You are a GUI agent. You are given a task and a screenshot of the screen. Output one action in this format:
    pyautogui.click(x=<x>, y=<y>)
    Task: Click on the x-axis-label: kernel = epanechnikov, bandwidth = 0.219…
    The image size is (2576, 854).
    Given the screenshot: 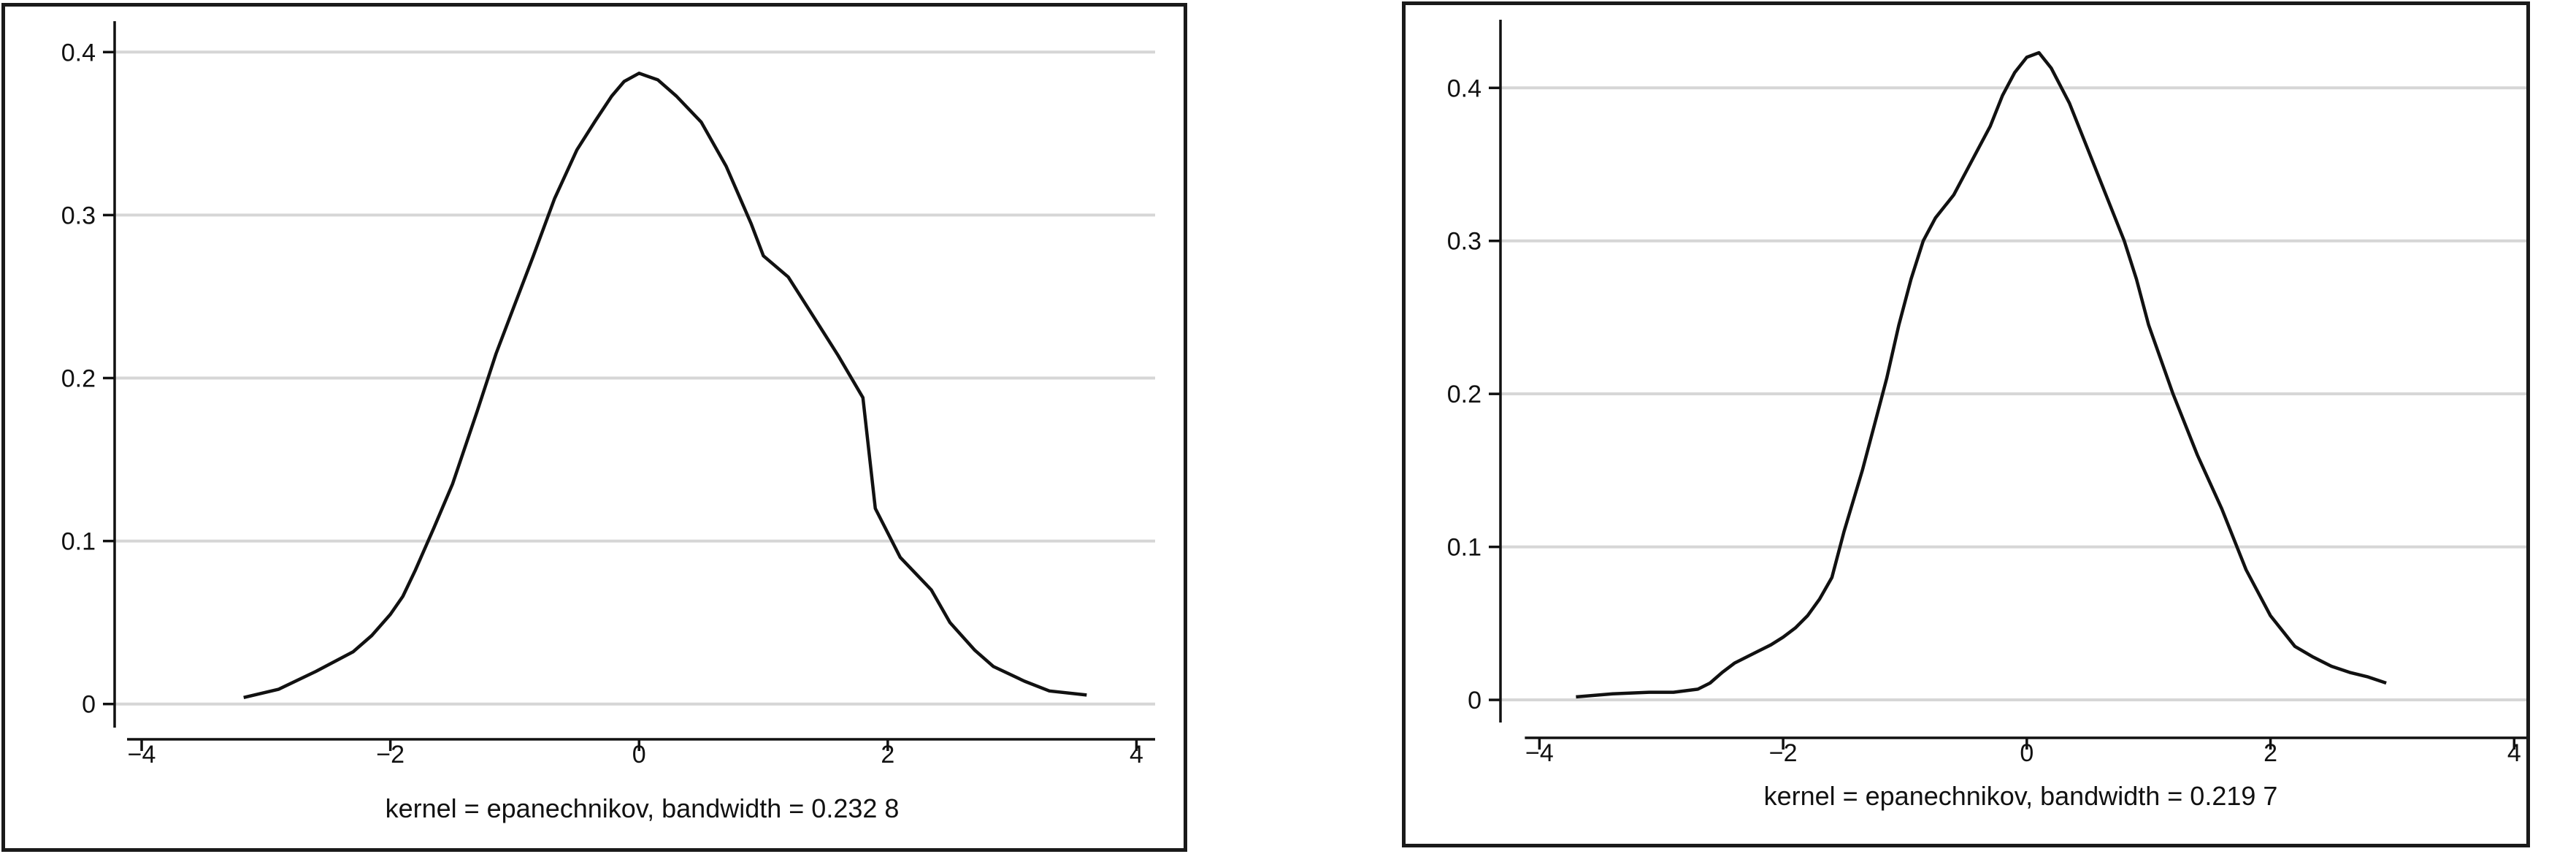 What is the action you would take?
    pyautogui.click(x=2021, y=796)
    